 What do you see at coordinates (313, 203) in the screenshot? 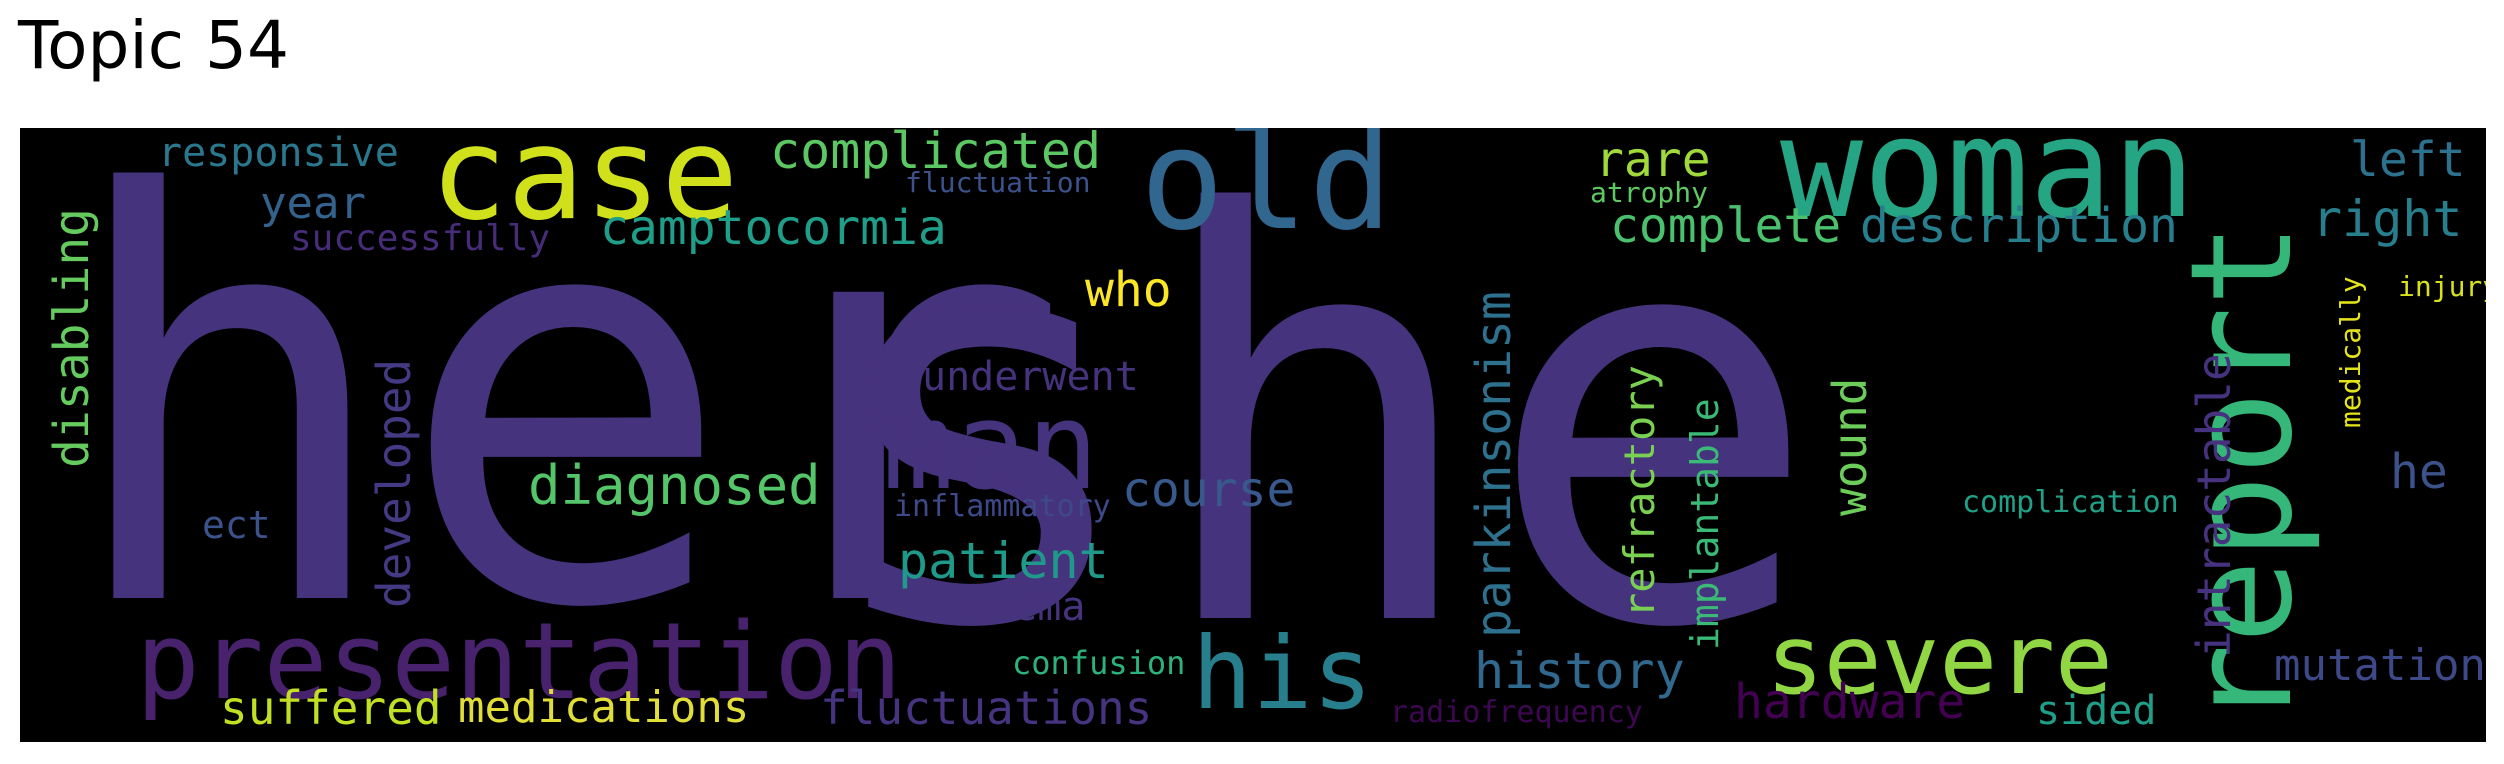
I see `word-year: year` at bounding box center [313, 203].